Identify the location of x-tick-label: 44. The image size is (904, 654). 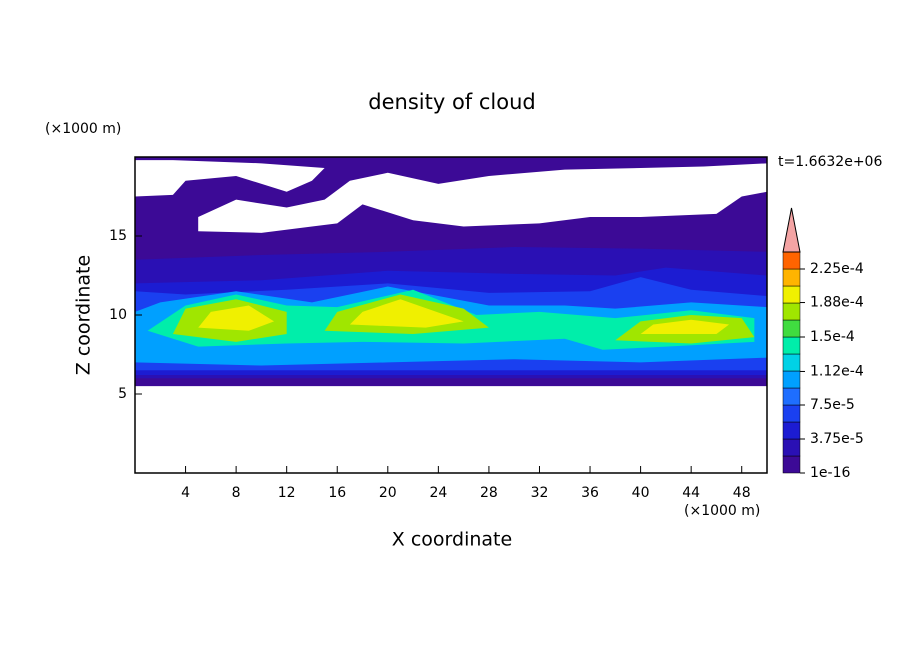
(691, 493).